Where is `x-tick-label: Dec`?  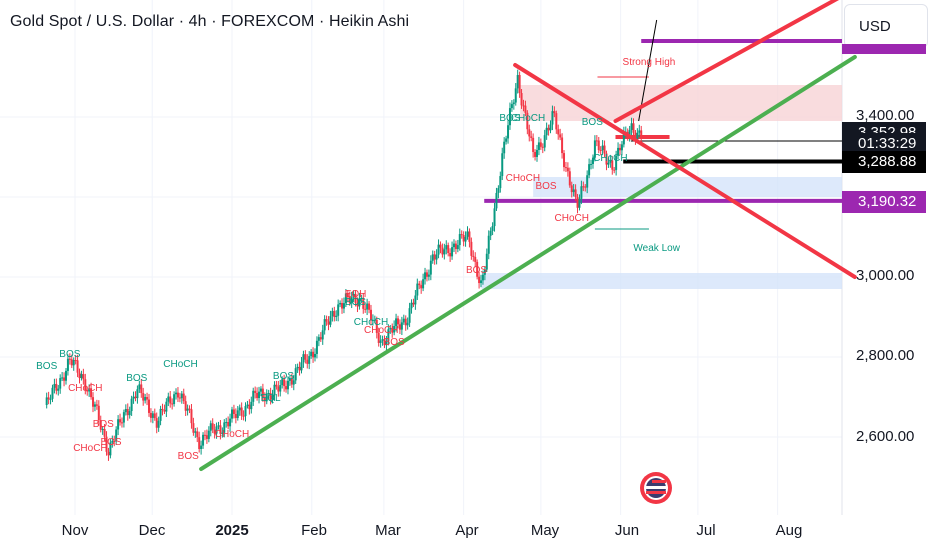 x-tick-label: Dec is located at coordinates (152, 530).